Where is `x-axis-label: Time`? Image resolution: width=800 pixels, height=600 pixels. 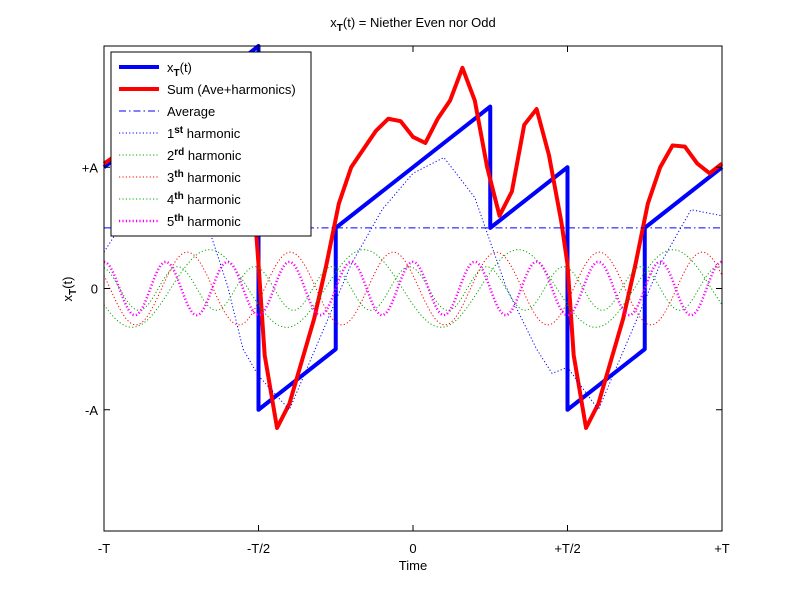
x-axis-label: Time is located at coordinates (413, 565).